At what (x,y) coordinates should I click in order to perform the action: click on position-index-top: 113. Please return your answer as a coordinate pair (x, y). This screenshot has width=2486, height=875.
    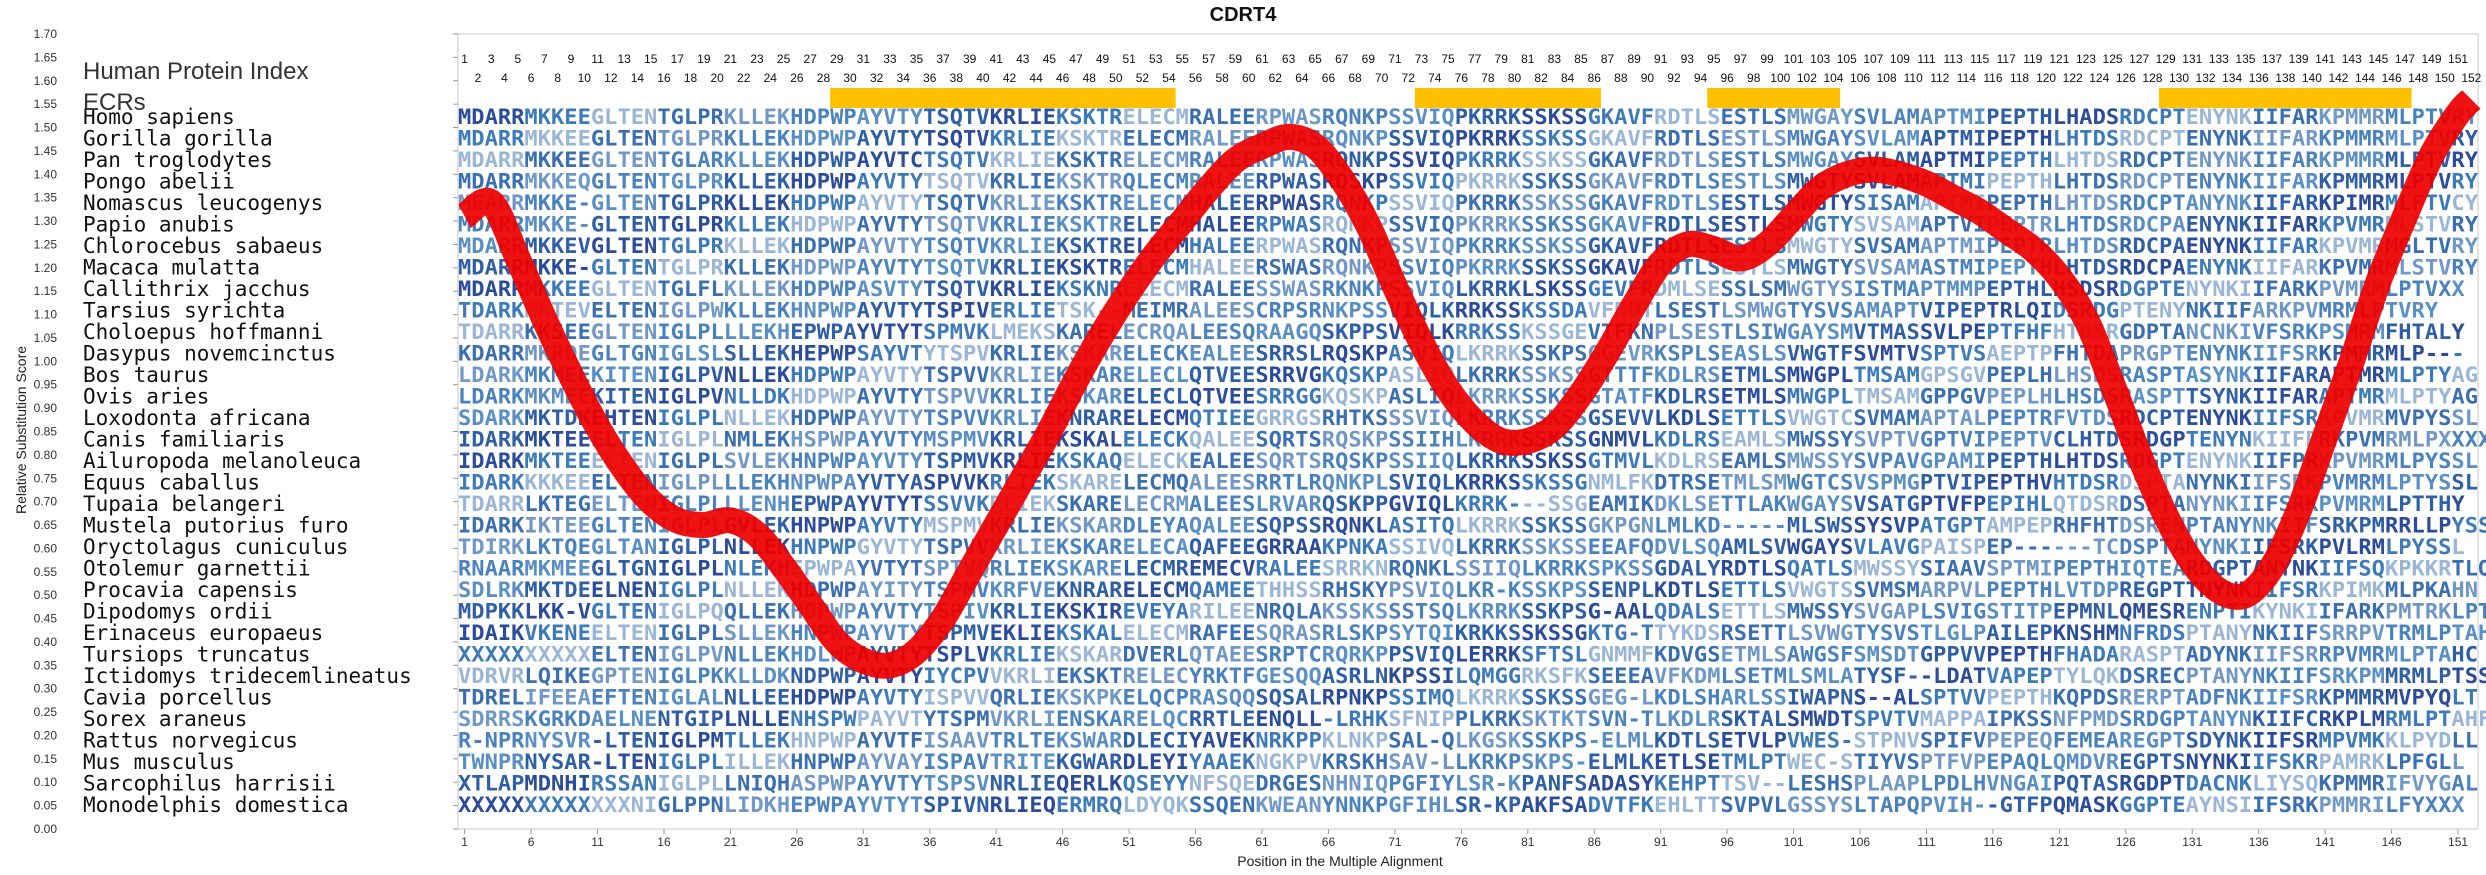
    Looking at the image, I should click on (1952, 59).